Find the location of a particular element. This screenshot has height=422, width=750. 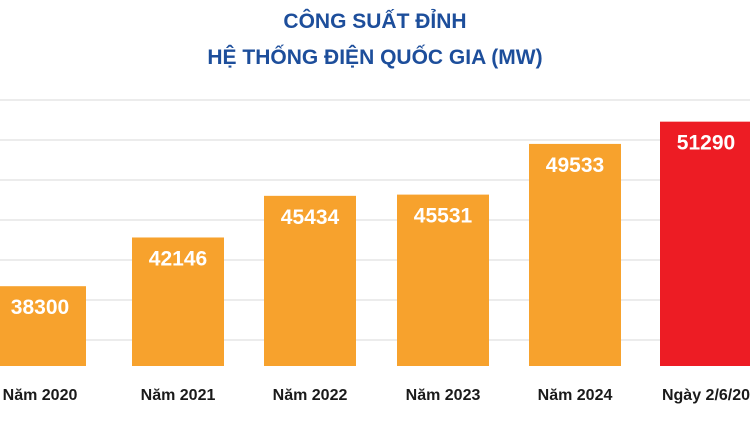

data-label: 38300 is located at coordinates (40, 307).